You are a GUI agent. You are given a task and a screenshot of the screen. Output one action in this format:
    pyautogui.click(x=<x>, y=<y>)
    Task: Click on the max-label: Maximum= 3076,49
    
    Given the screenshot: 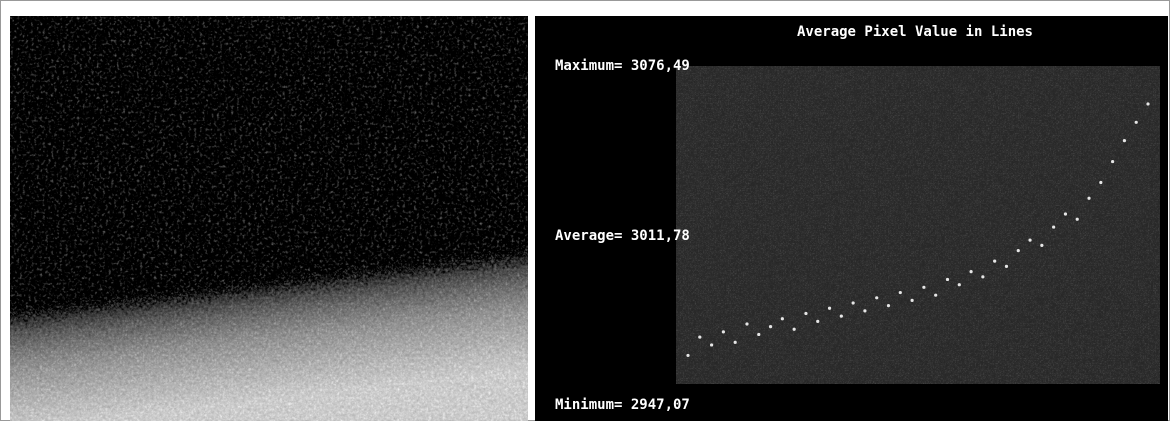 What is the action you would take?
    pyautogui.click(x=622, y=66)
    